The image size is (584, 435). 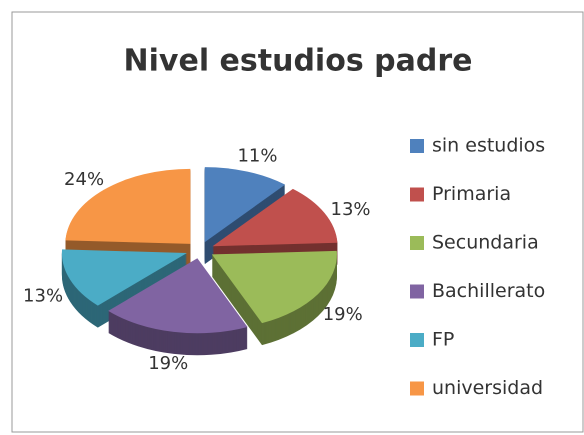 I want to click on data-label: 24%, so click(x=84, y=179).